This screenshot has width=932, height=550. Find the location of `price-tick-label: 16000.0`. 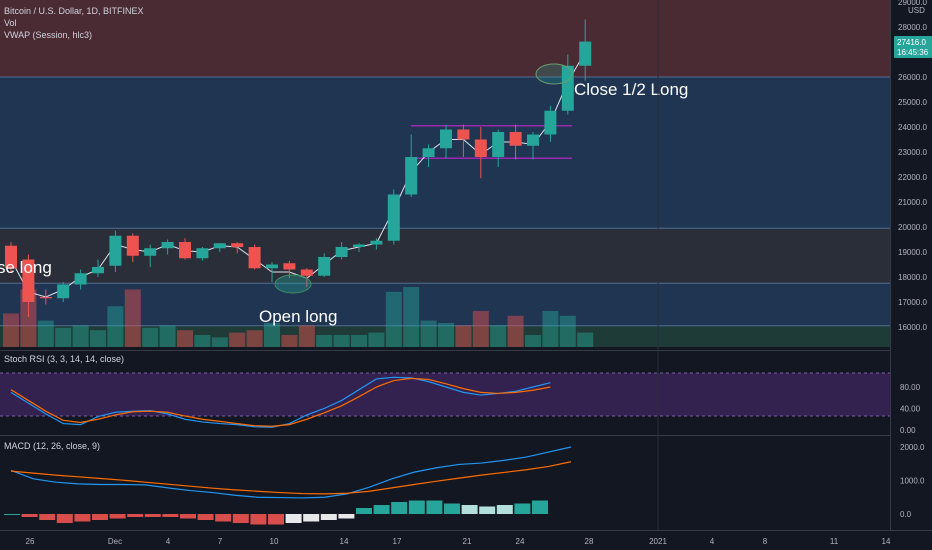

price-tick-label: 16000.0 is located at coordinates (912, 327).